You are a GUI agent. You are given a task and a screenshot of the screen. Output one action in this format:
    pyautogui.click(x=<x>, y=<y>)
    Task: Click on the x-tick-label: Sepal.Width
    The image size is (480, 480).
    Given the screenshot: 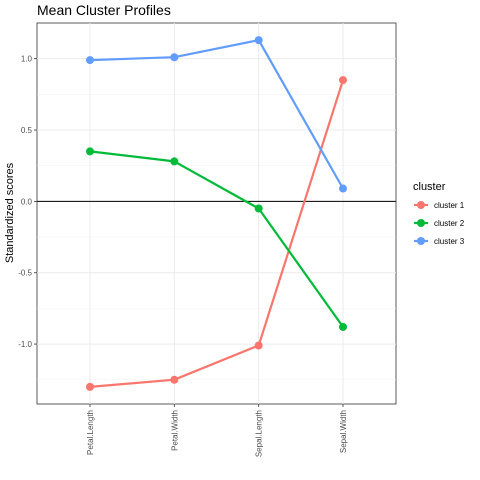 What is the action you would take?
    pyautogui.click(x=343, y=431)
    